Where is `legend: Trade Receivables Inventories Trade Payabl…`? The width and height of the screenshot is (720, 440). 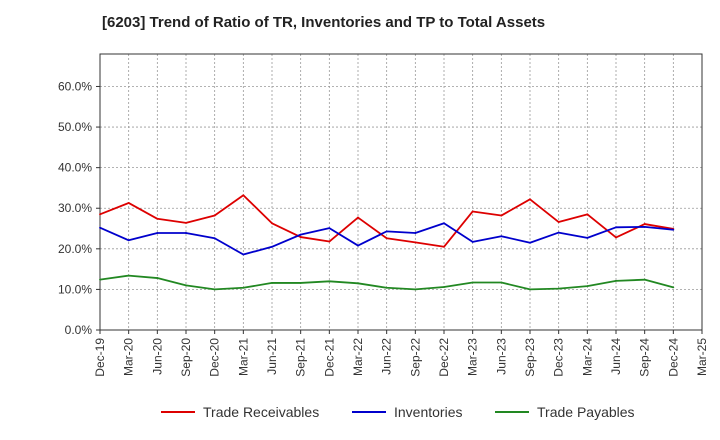
legend: Trade Receivables Inventories Trade Payabl… is located at coordinates (360, 415).